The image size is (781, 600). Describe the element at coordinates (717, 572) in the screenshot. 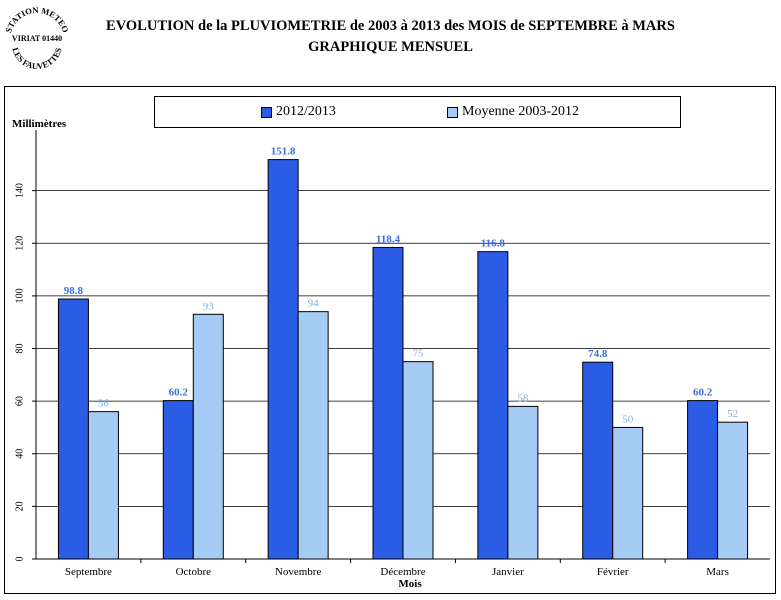

I see `x-tick-label: Mars` at that location.